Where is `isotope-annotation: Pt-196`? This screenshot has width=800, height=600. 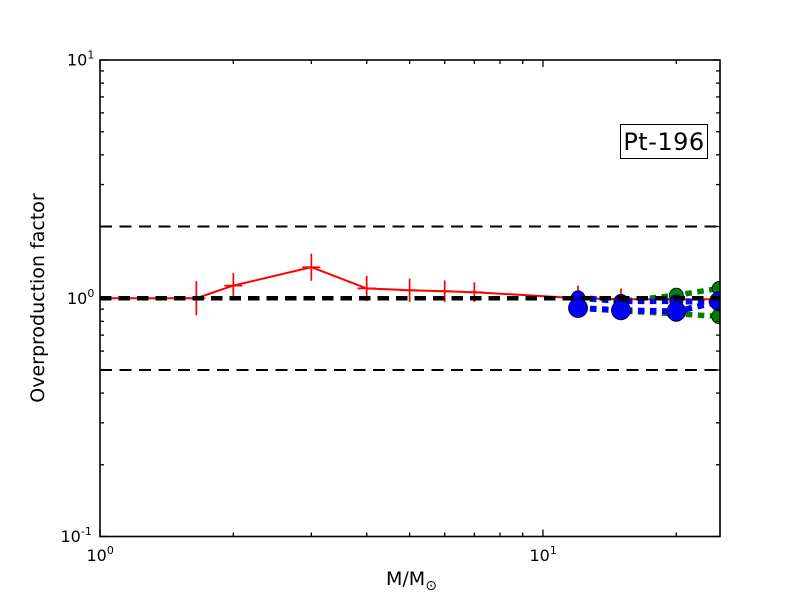
isotope-annotation: Pt-196 is located at coordinates (664, 141).